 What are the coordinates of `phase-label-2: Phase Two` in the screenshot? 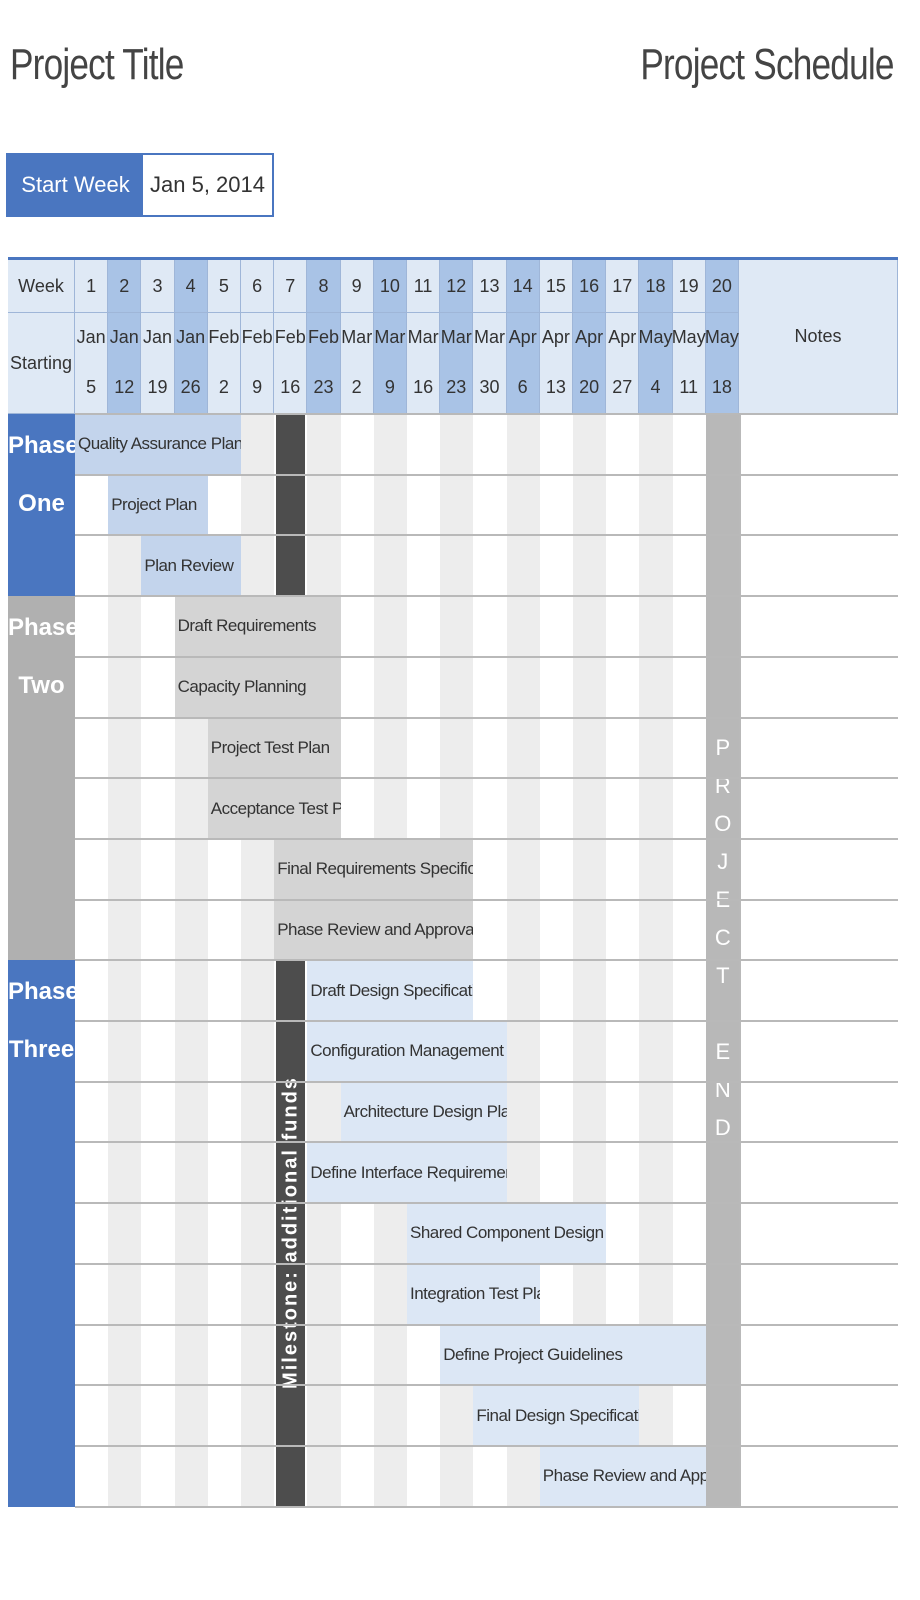 It's located at (43, 778).